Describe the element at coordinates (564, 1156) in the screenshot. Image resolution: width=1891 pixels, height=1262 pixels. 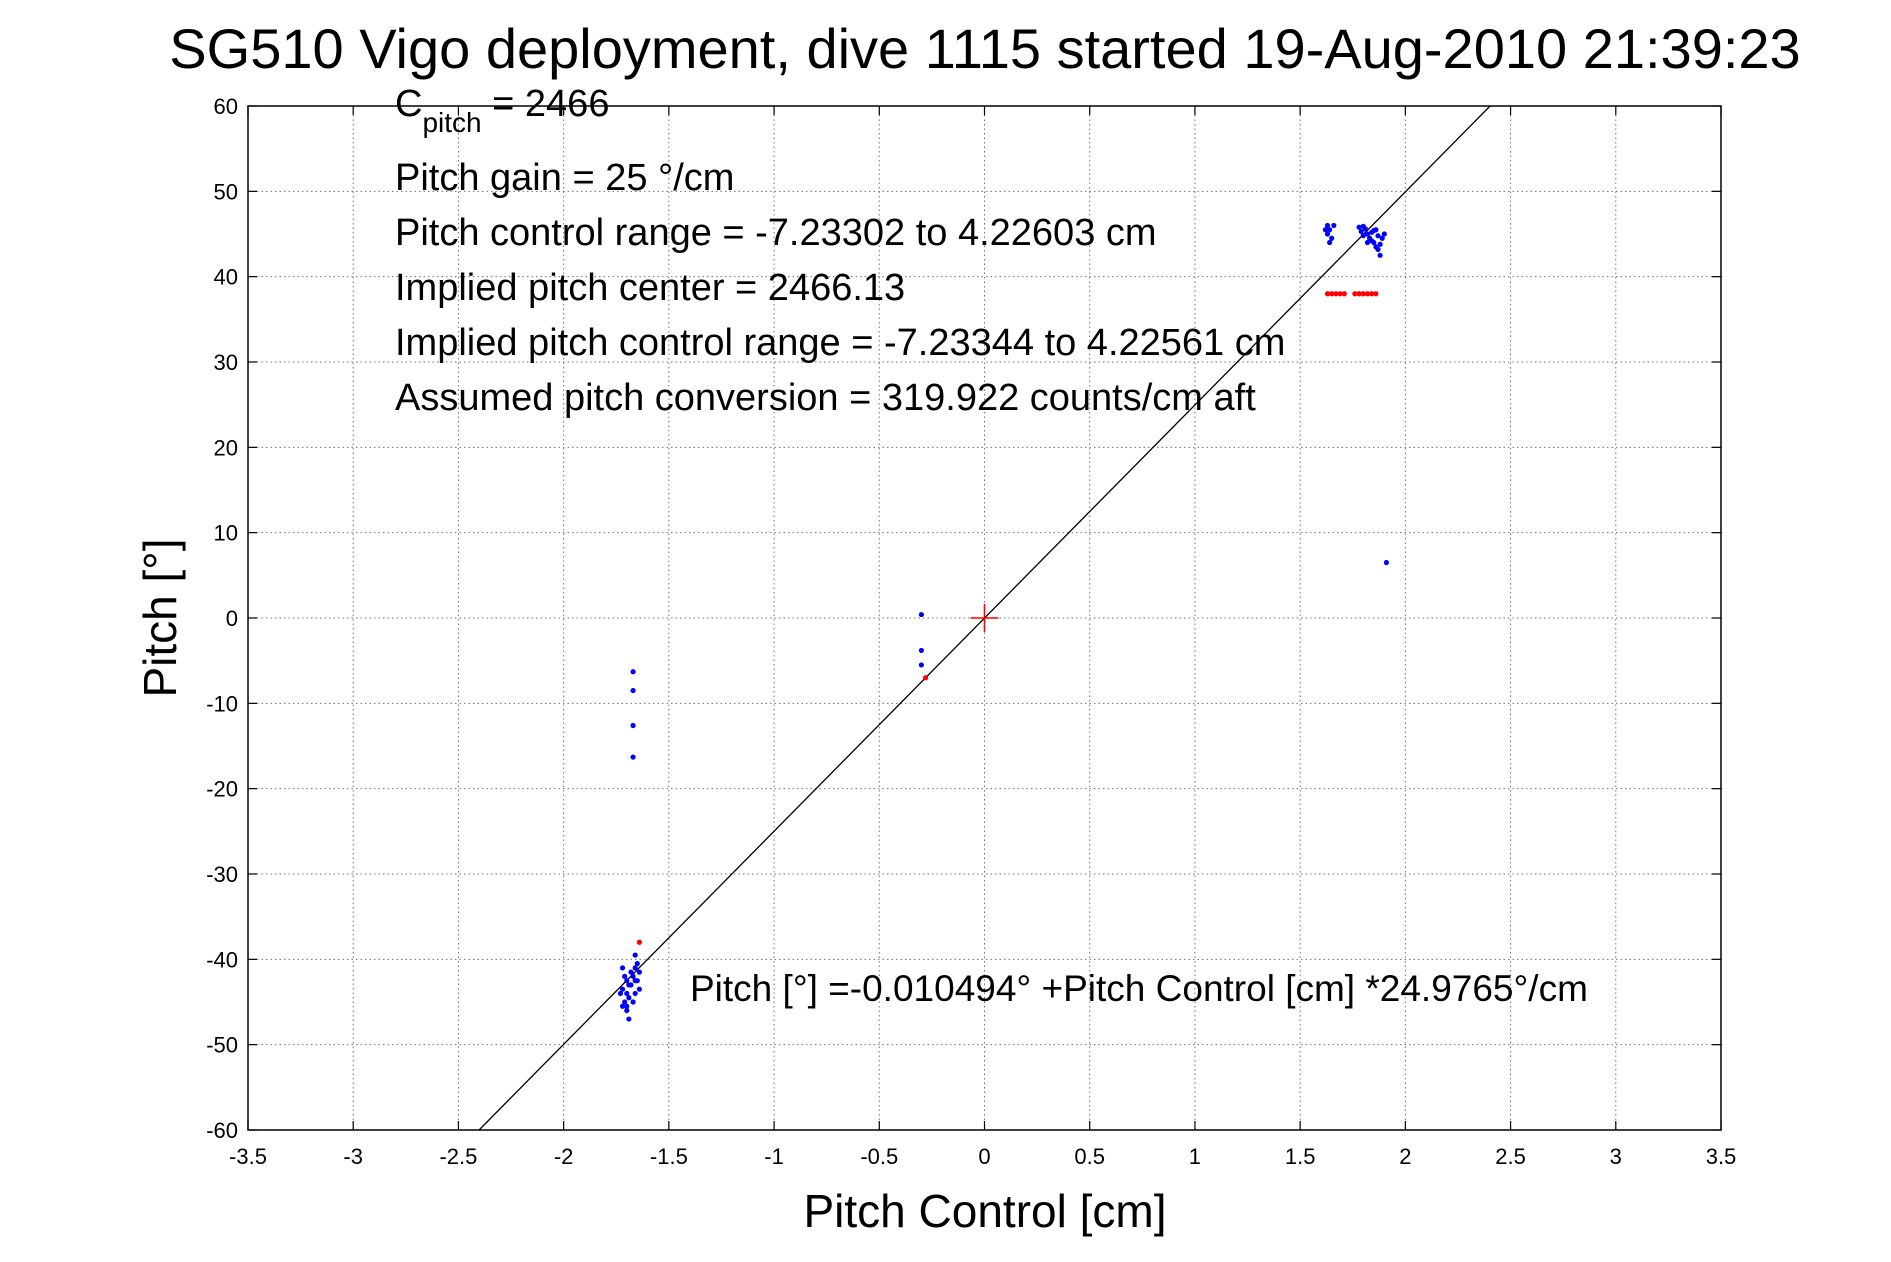
I see `x-tick-label: -2` at that location.